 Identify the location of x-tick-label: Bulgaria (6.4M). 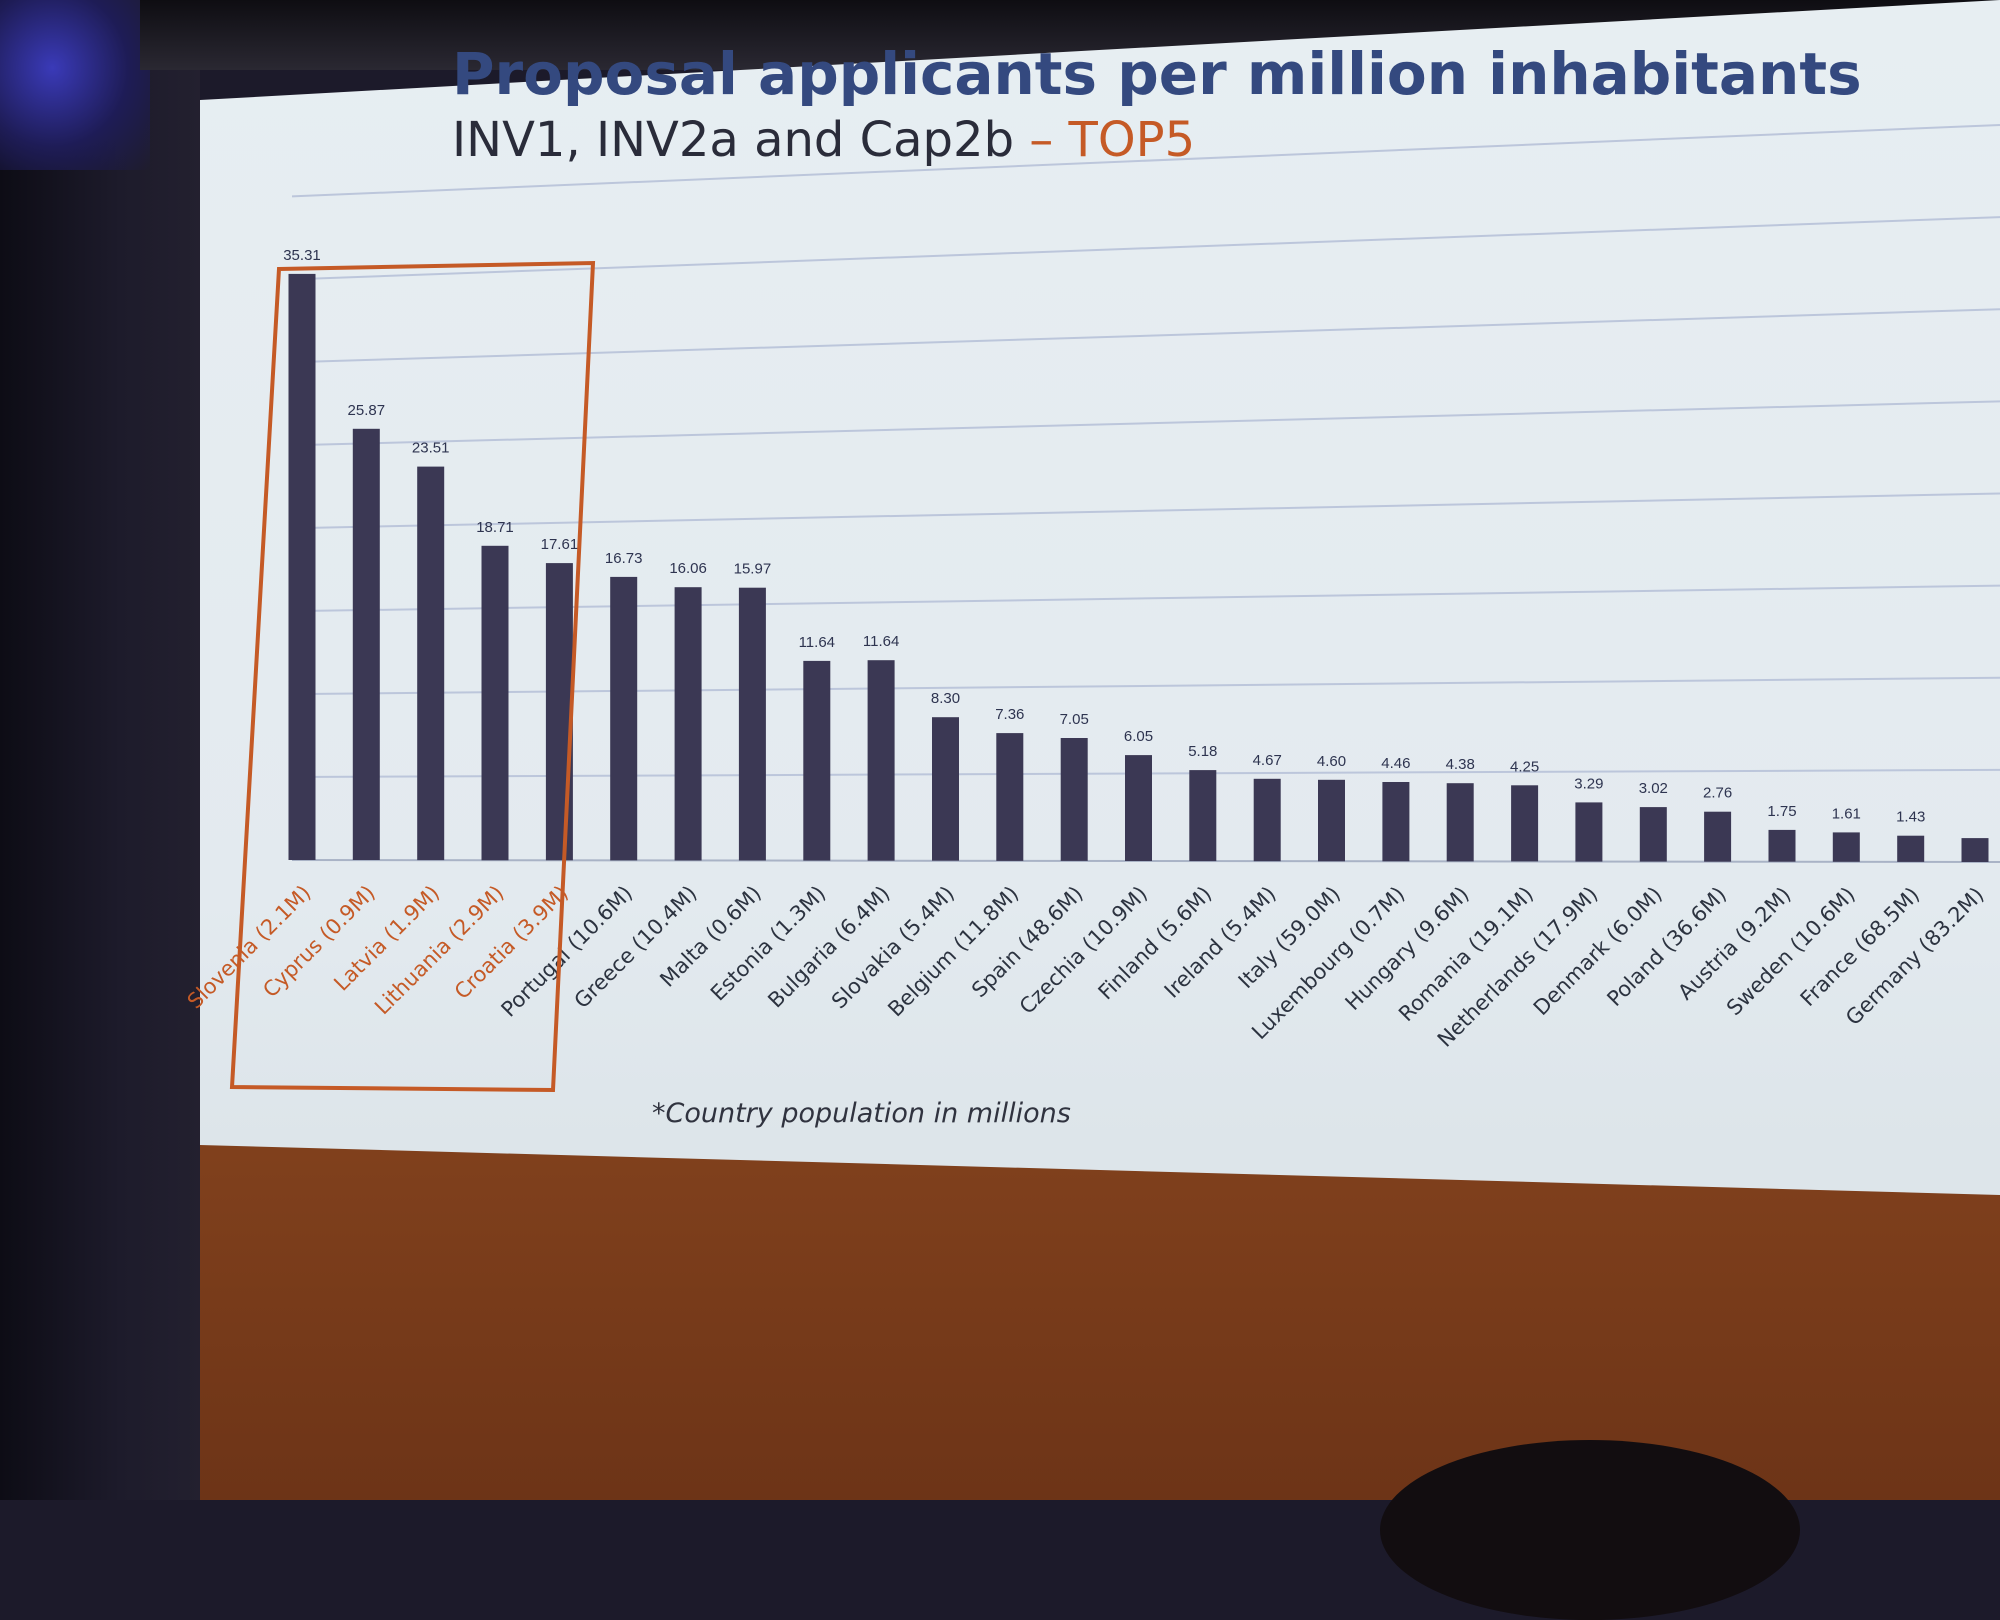
(828, 946).